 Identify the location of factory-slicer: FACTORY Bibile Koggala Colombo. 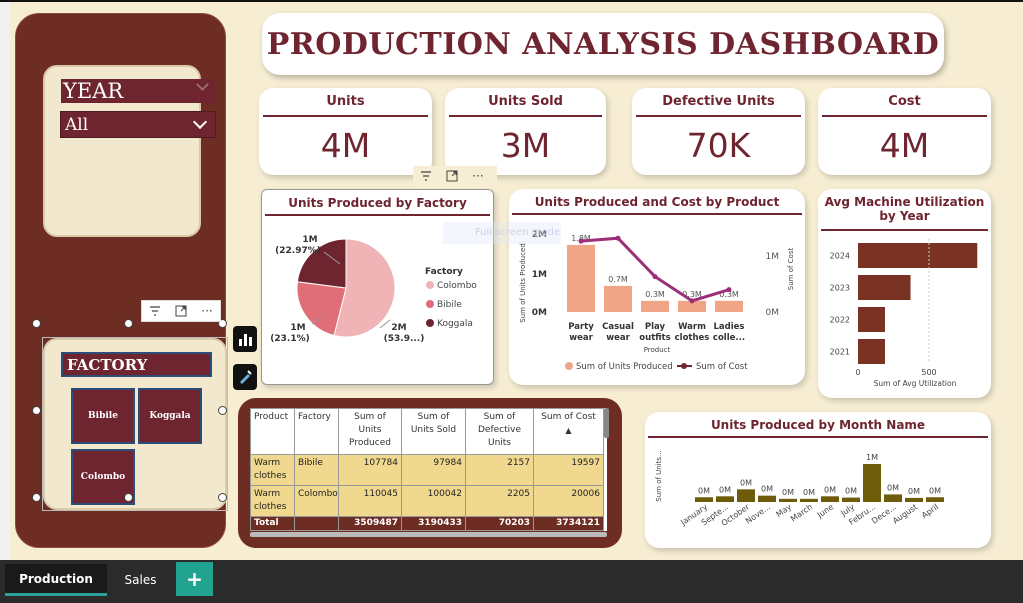
(135, 424).